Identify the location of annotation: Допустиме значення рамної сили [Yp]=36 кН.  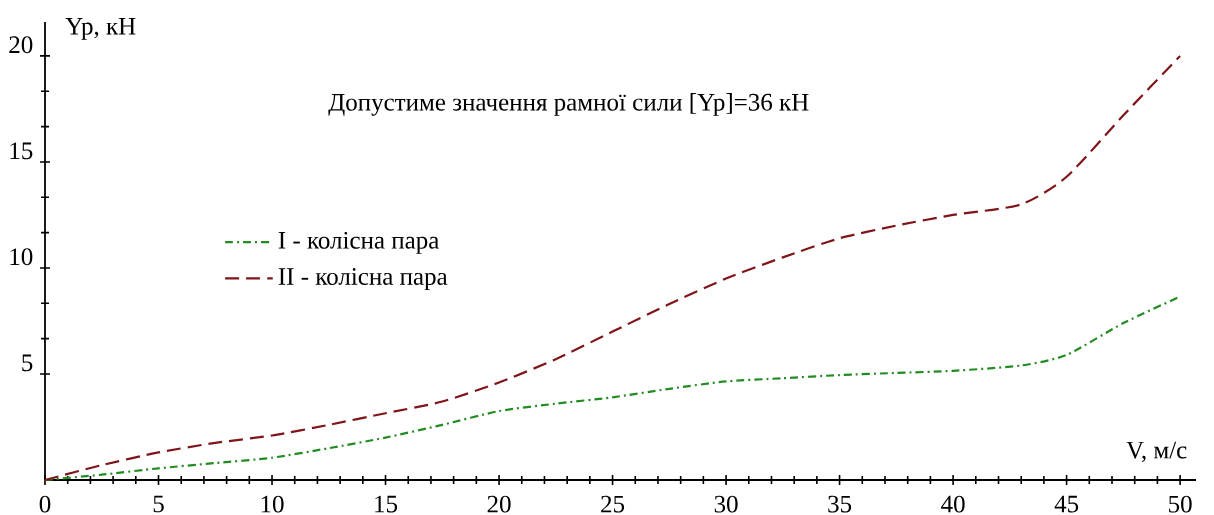
(568, 104).